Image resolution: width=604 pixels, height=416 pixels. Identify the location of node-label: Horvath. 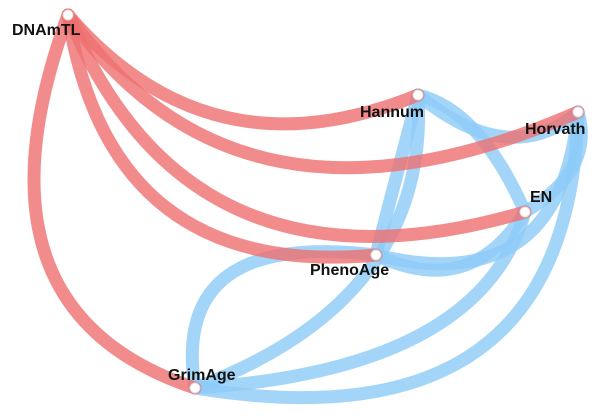
(555, 129).